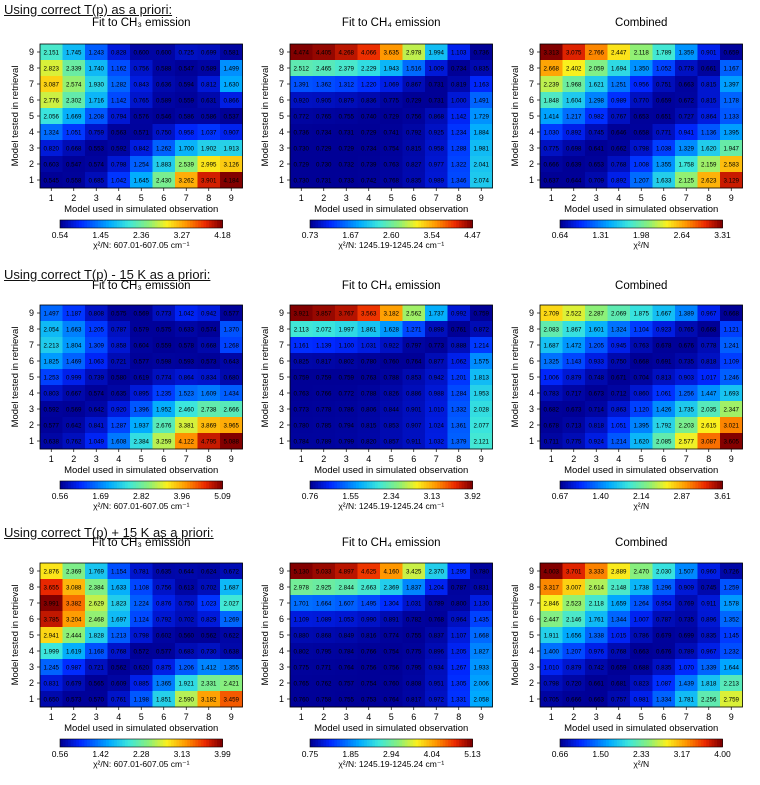 The width and height of the screenshot is (760, 785). Describe the element at coordinates (414, 345) in the screenshot. I see `cell-value-label: 0.797` at that location.